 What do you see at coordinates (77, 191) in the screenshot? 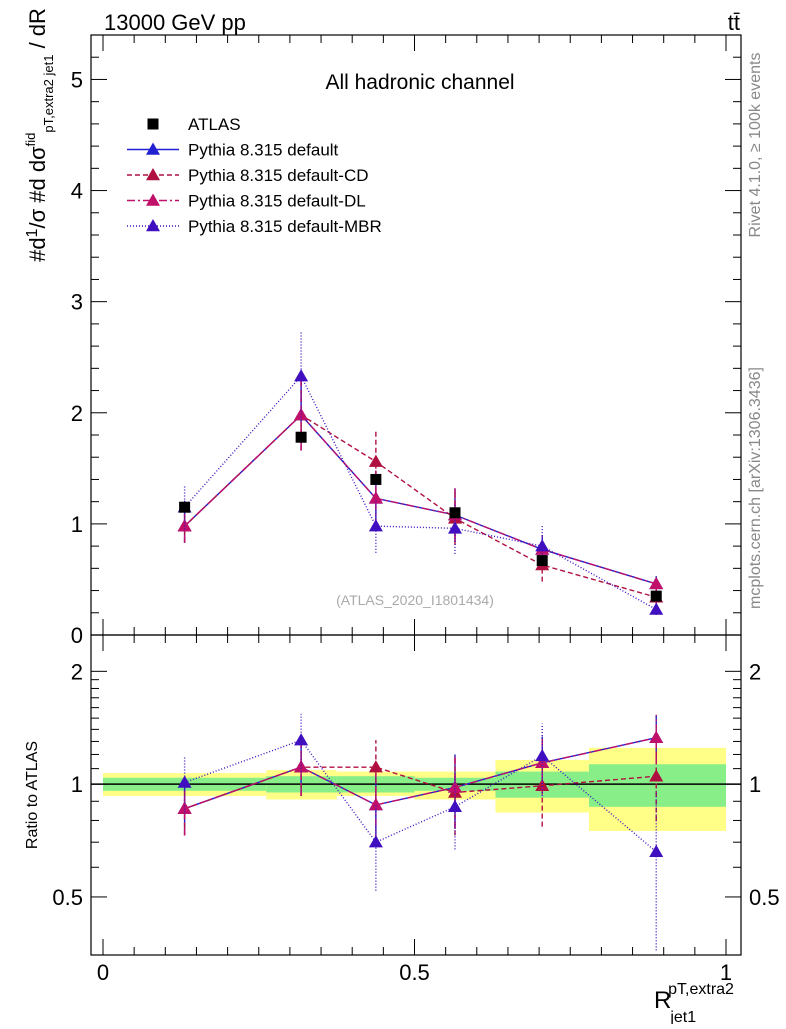
I see `main-ytick-label-4: 4` at bounding box center [77, 191].